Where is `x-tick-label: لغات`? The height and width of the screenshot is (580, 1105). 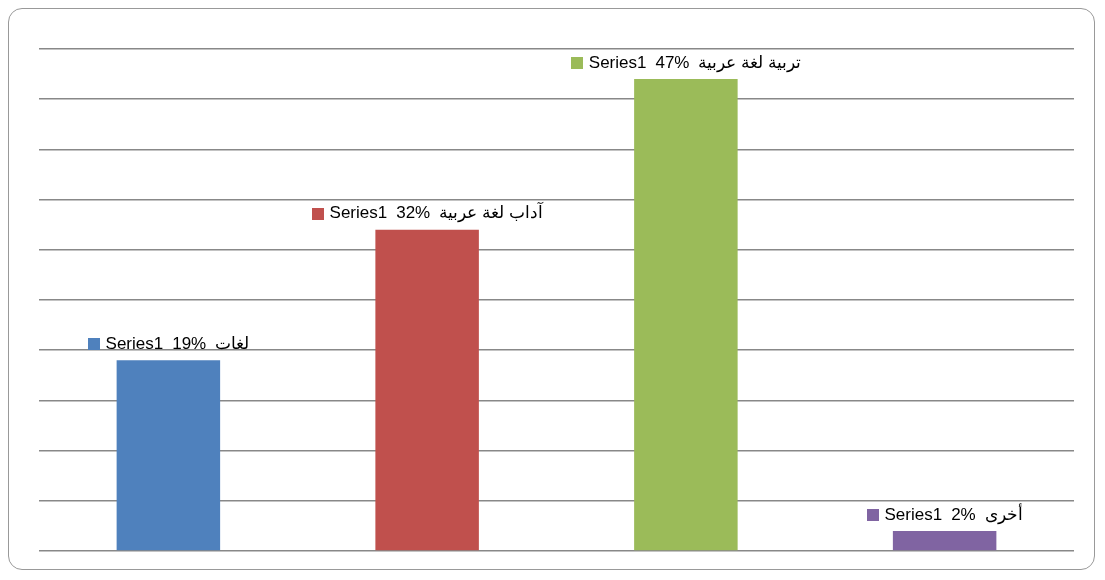
x-tick-label: لغات is located at coordinates (232, 343).